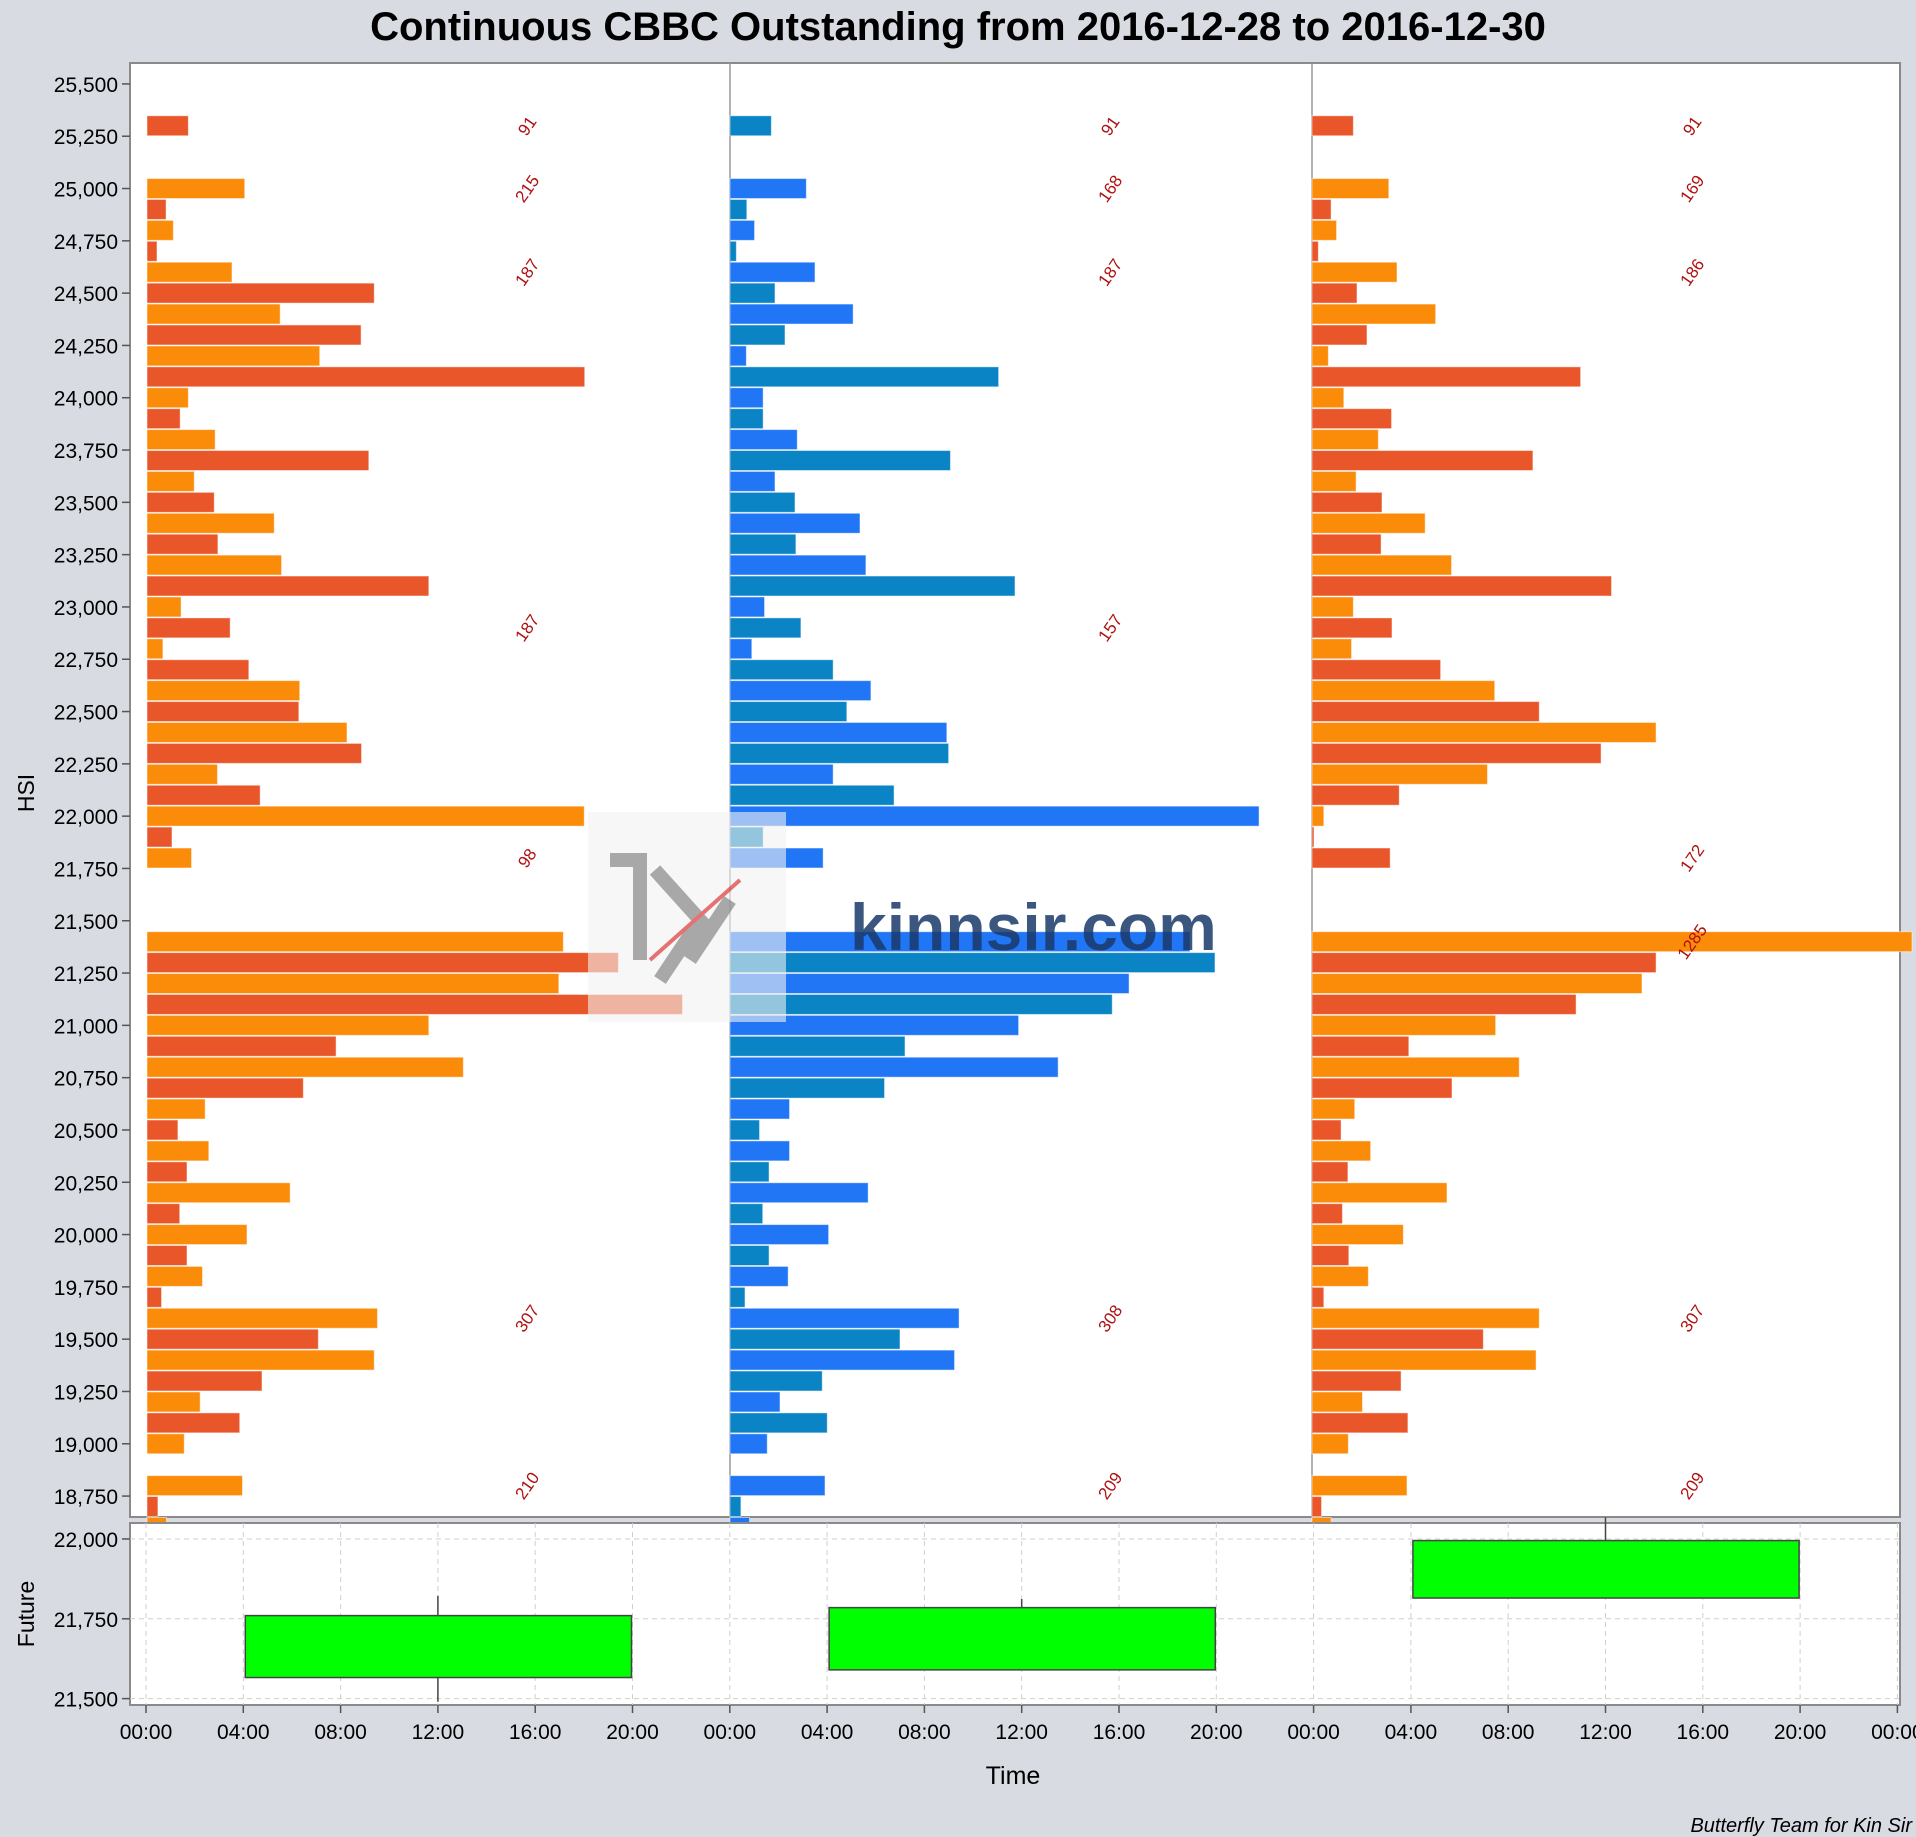 The height and width of the screenshot is (1837, 1916). Describe the element at coordinates (26, 793) in the screenshot. I see `cbbc-y-axis-label: HSI` at that location.